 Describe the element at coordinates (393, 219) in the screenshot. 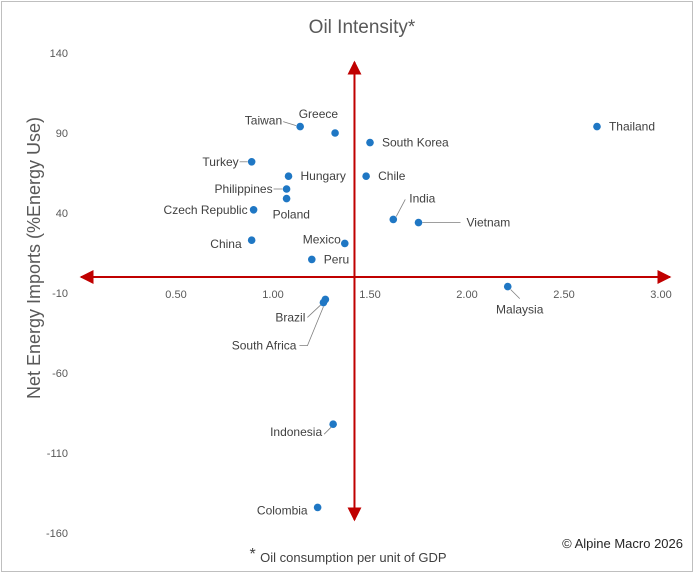

I see `point-india` at that location.